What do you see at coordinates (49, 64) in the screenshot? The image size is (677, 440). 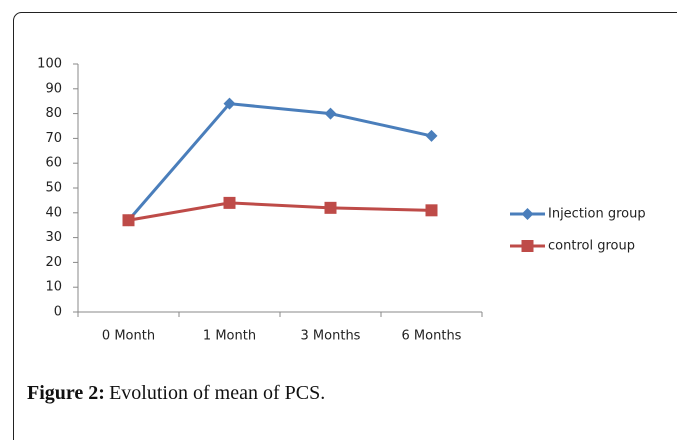 I see `y-tick-label: 100` at bounding box center [49, 64].